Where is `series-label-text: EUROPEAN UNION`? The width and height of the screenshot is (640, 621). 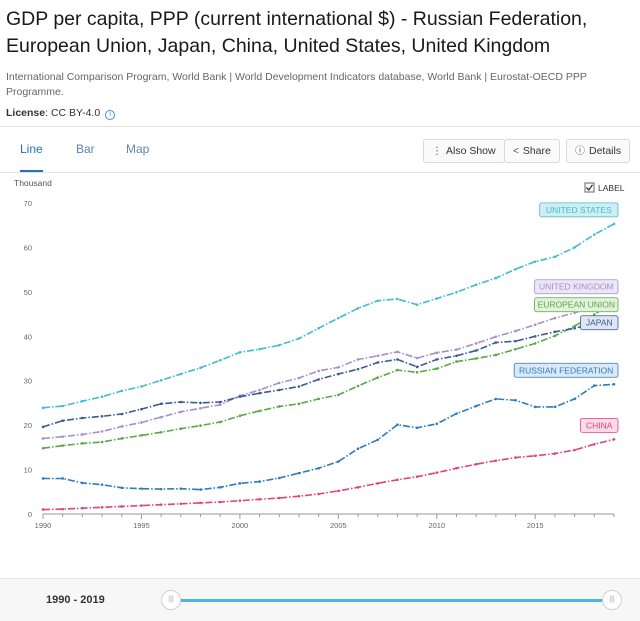 series-label-text: EUROPEAN UNION is located at coordinates (576, 305).